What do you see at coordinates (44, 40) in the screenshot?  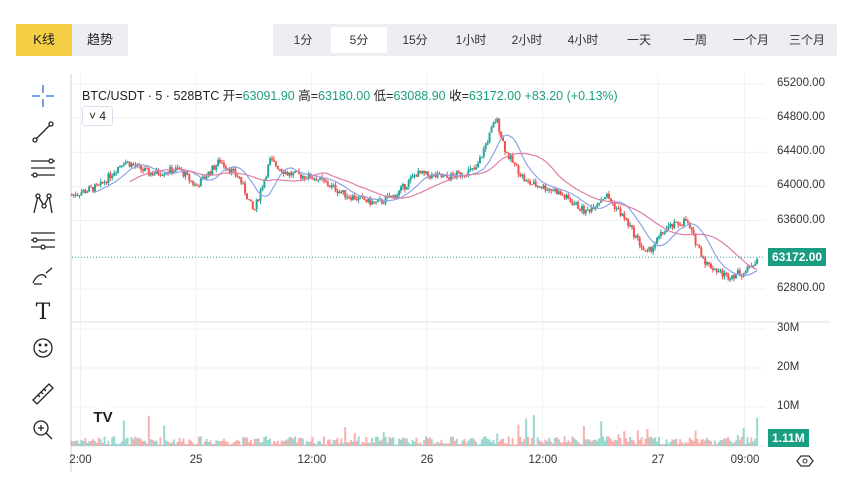 I see `tab-kline: K线` at bounding box center [44, 40].